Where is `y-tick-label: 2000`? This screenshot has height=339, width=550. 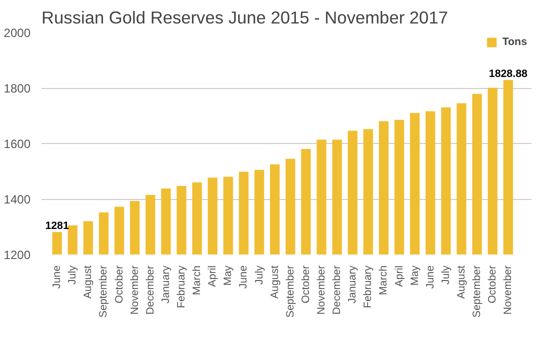
y-tick-label: 2000 is located at coordinates (17, 33).